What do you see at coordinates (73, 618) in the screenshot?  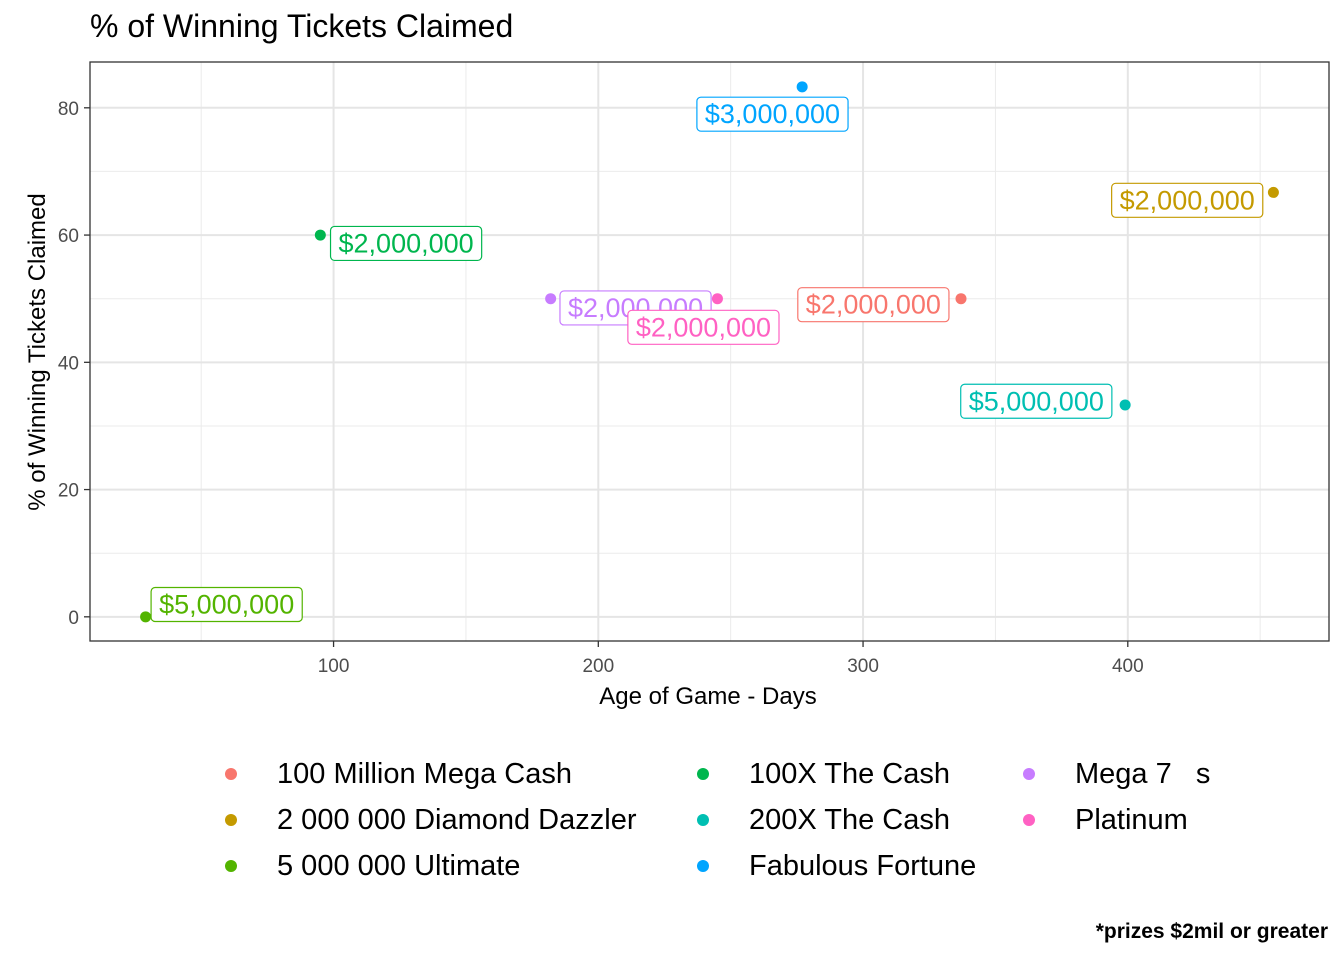 I see `y-tick-label: 0` at bounding box center [73, 618].